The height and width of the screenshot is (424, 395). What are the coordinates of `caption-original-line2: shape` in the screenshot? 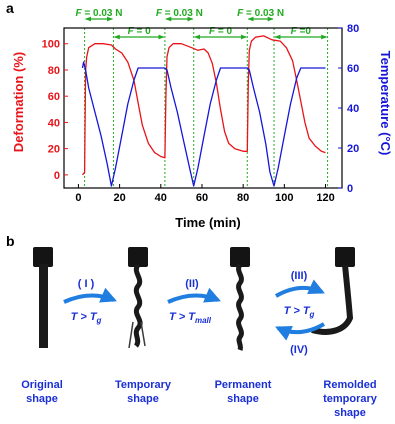 It's located at (42, 399).